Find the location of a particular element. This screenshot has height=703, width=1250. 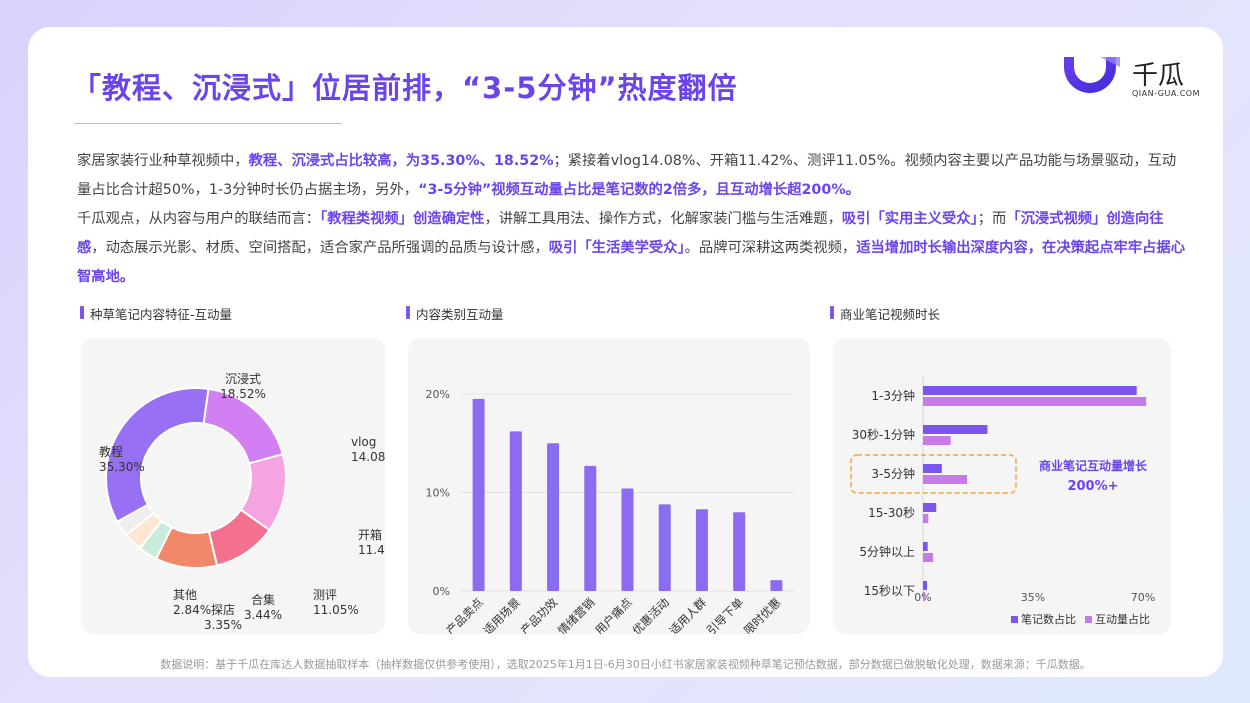

hbars-xtick: 35% is located at coordinates (1033, 597).